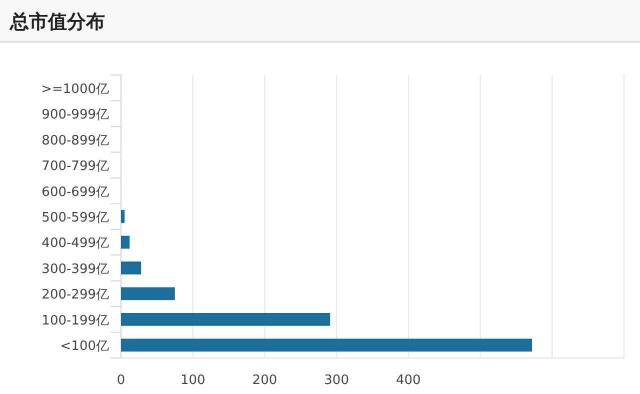 This screenshot has width=640, height=394. What do you see at coordinates (336, 380) in the screenshot?
I see `x-tick-label: 300` at bounding box center [336, 380].